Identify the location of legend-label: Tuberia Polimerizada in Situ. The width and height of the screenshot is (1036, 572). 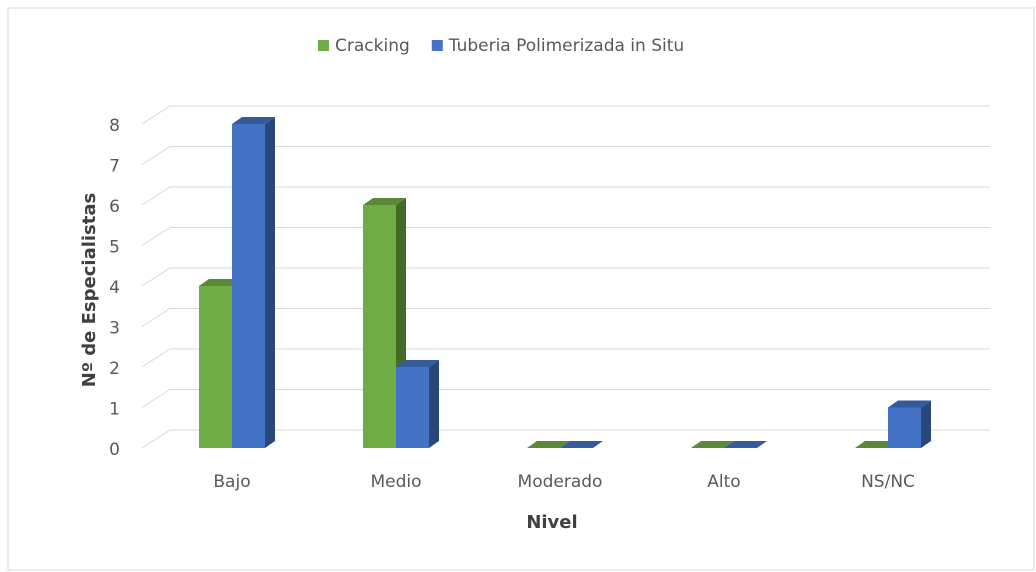
(566, 46).